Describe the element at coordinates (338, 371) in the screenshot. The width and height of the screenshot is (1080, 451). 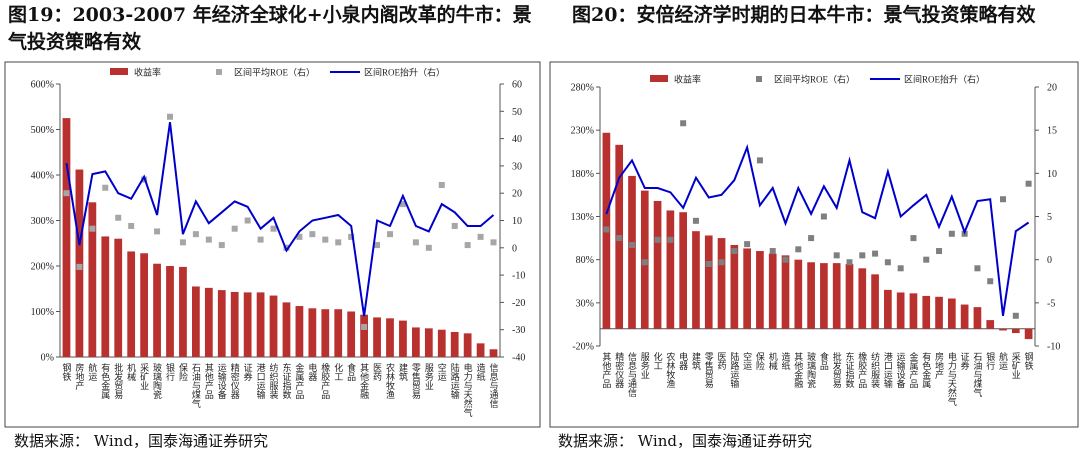
I see `x-tick-label: 化工` at that location.